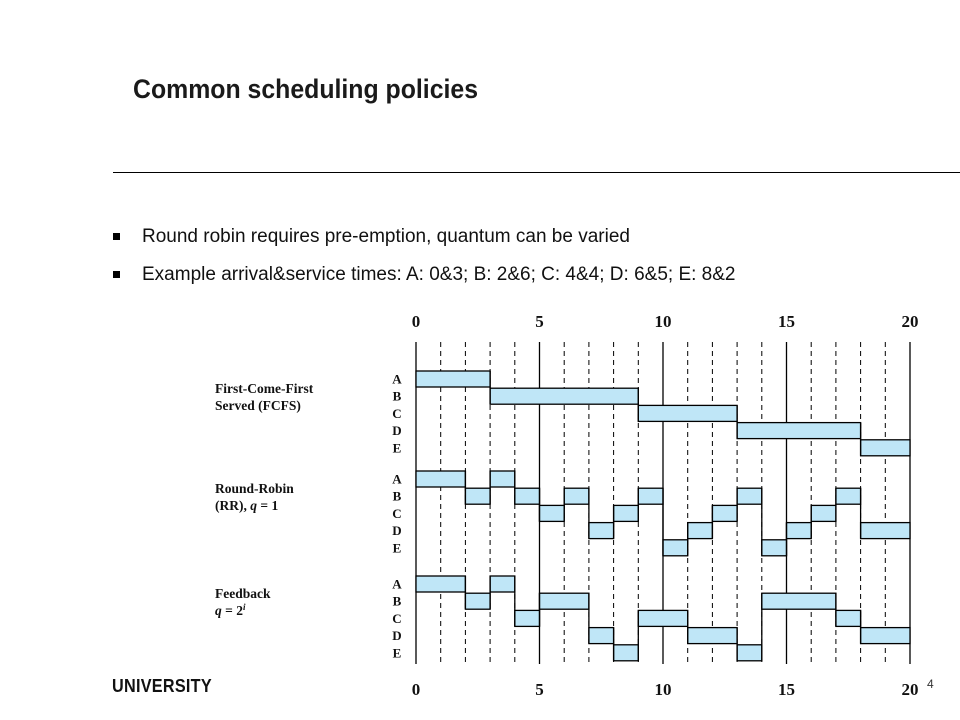  Describe the element at coordinates (539, 689) in the screenshot. I see `bottom-tick-label: 5` at that location.